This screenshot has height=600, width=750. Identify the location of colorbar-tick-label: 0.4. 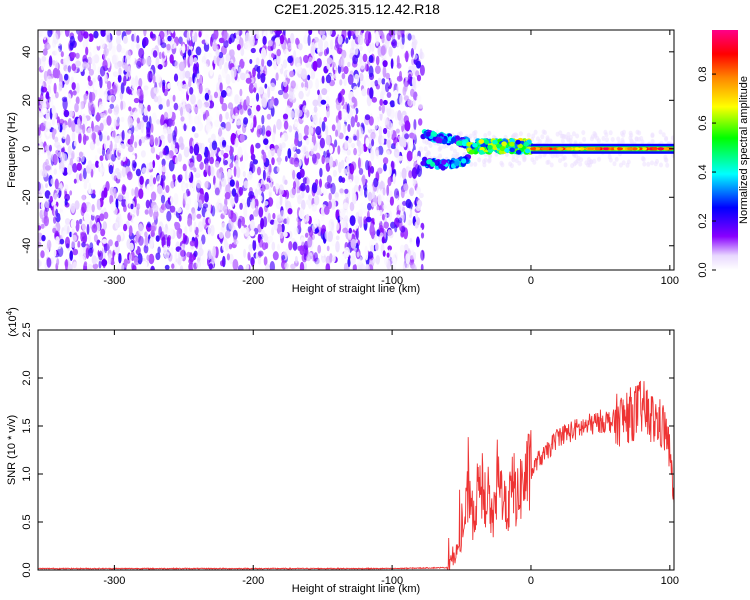
(703, 171).